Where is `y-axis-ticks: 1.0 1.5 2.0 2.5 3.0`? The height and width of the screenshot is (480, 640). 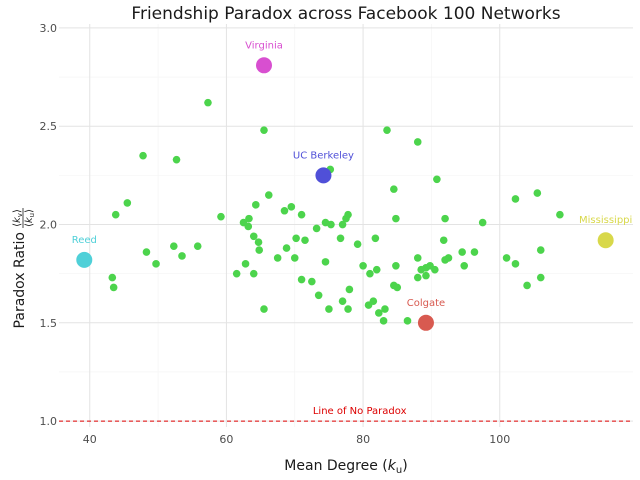 y-axis-ticks: 1.0 1.5 2.0 2.5 3.0 is located at coordinates (49, 225).